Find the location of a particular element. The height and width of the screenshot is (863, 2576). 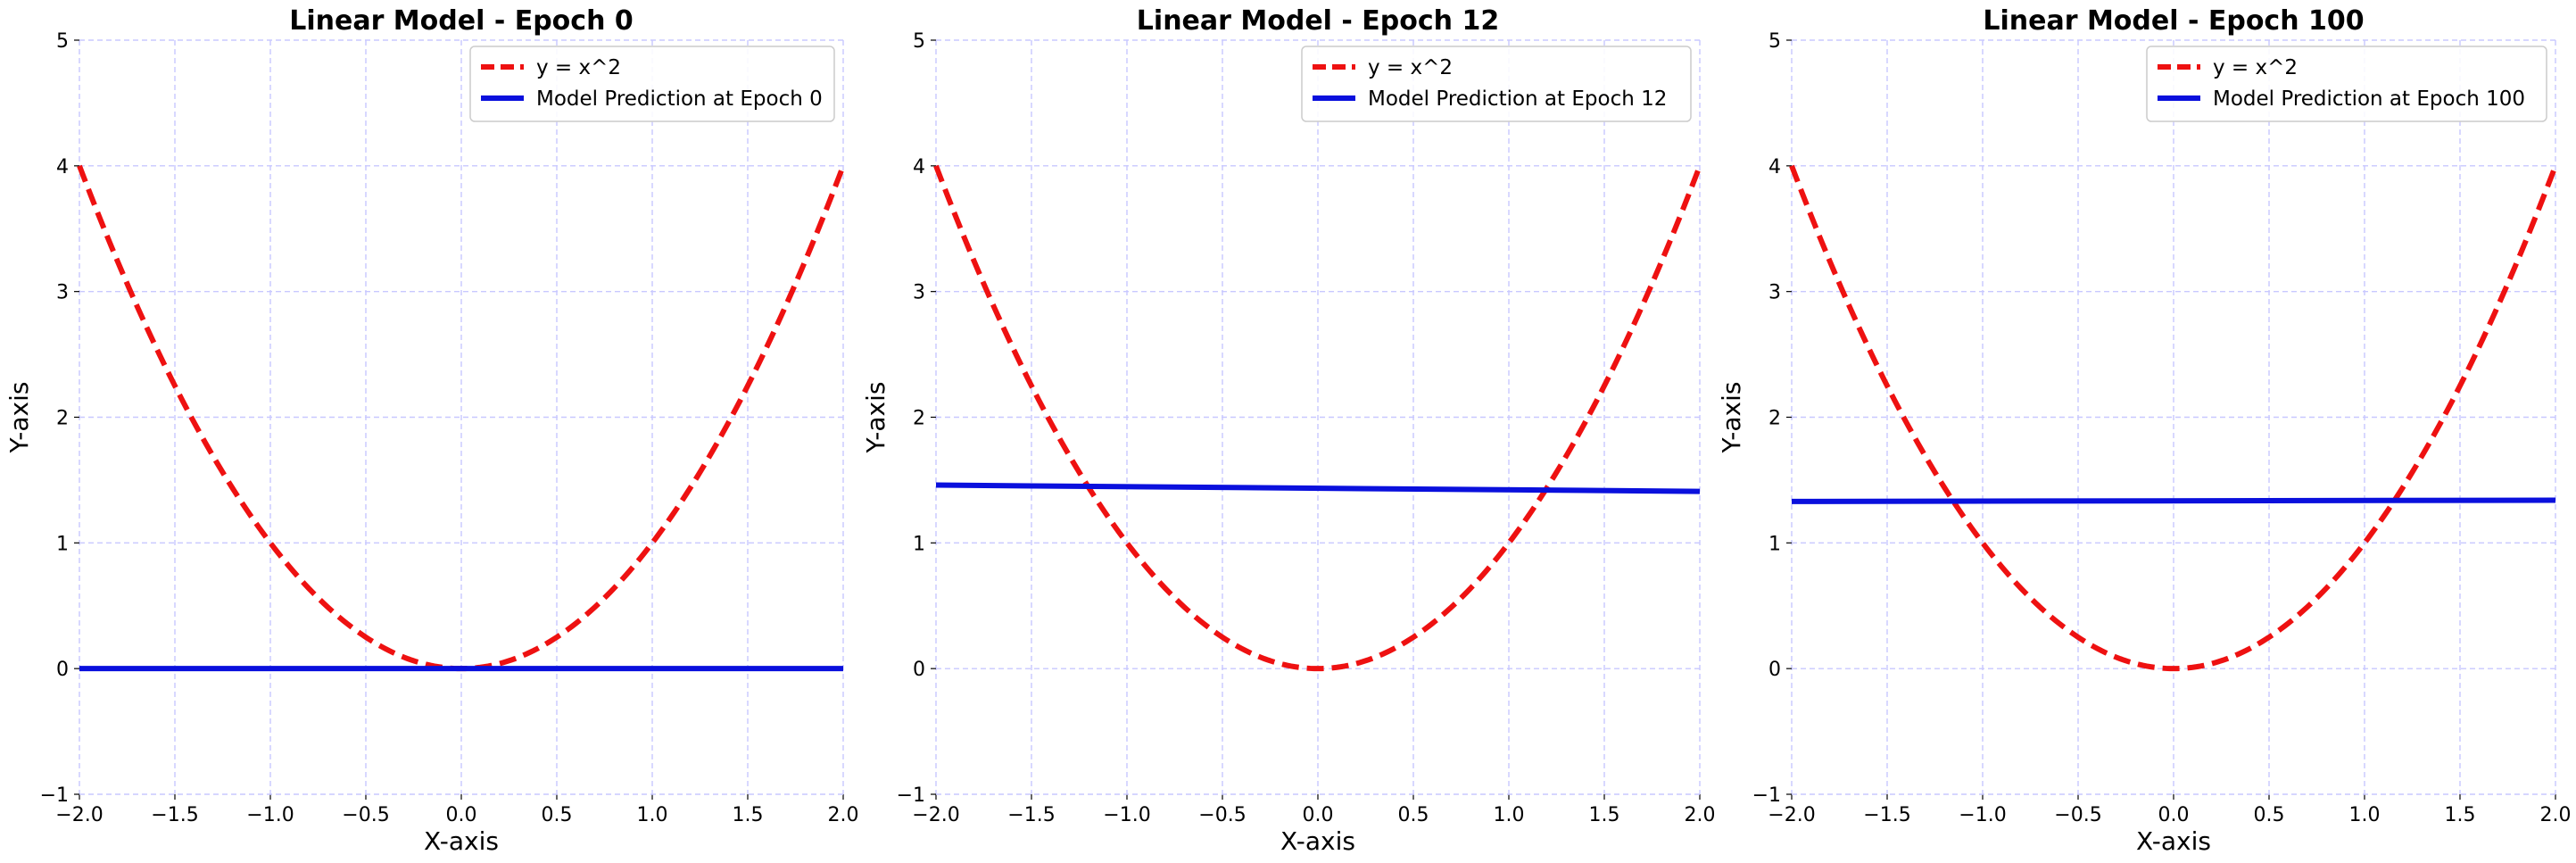

chart-title: Linear Model - Epoch 0 is located at coordinates (461, 21).